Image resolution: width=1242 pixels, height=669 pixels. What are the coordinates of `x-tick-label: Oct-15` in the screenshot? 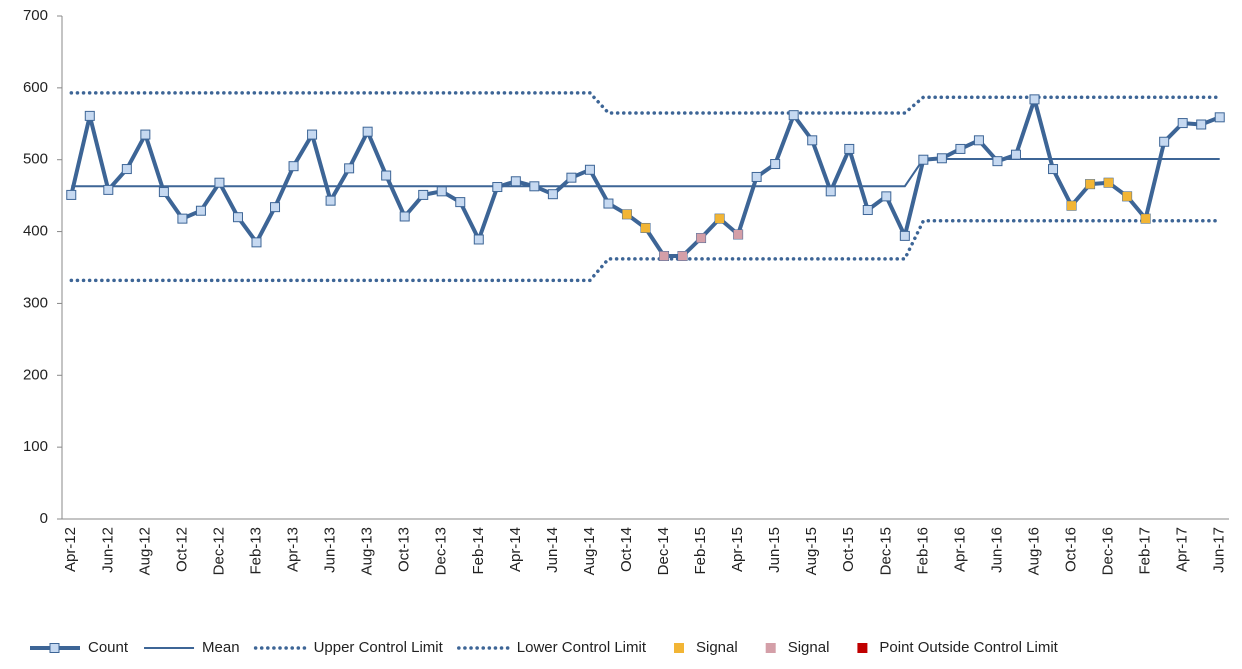 It's located at (848, 549).